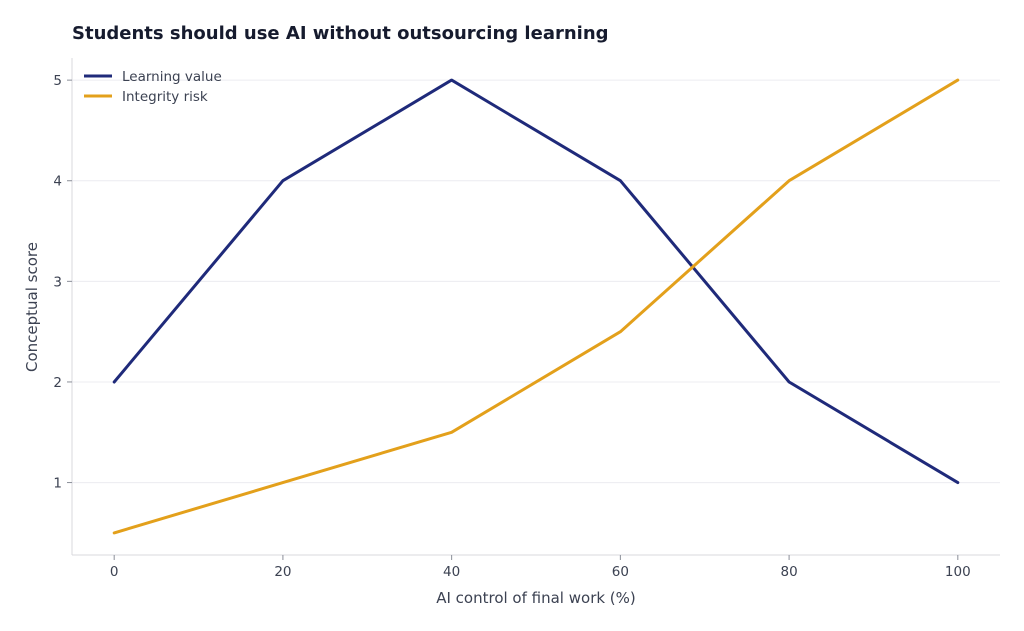 The height and width of the screenshot is (631, 1024). What do you see at coordinates (451, 572) in the screenshot?
I see `x-tick-label: 40` at bounding box center [451, 572].